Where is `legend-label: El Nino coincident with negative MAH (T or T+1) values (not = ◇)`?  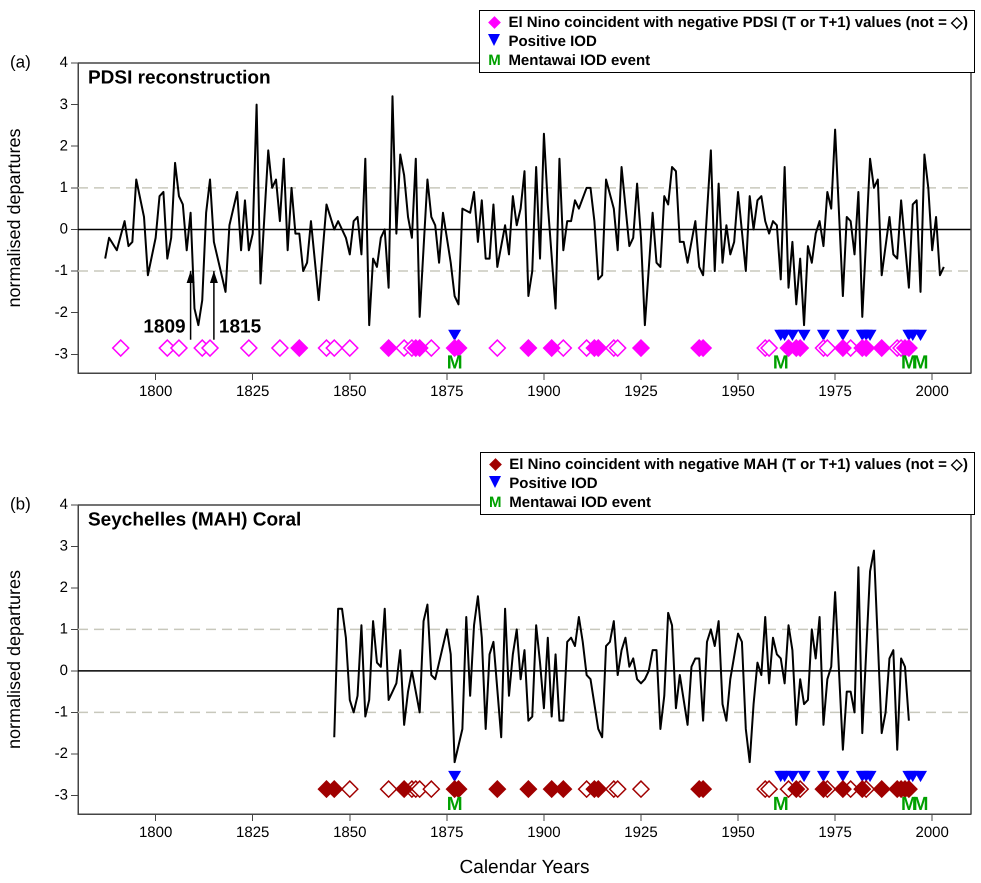
legend-label: El Nino coincident with negative MAH (T or T+1) values (not = ◇) is located at coordinates (738, 464).